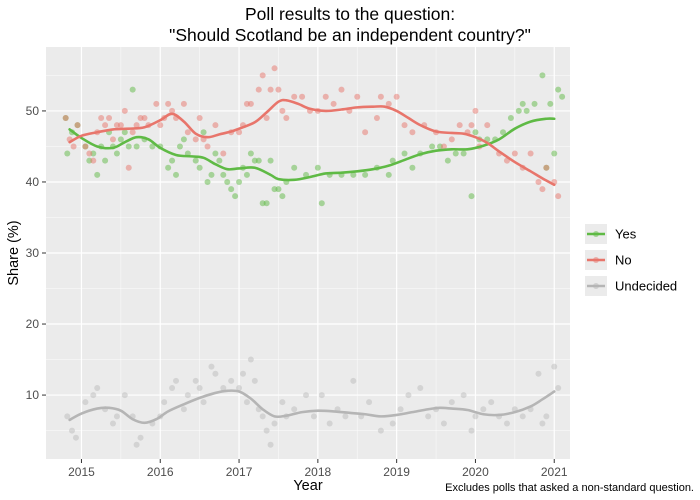  I want to click on x-tick-label: 2015, so click(81, 472).